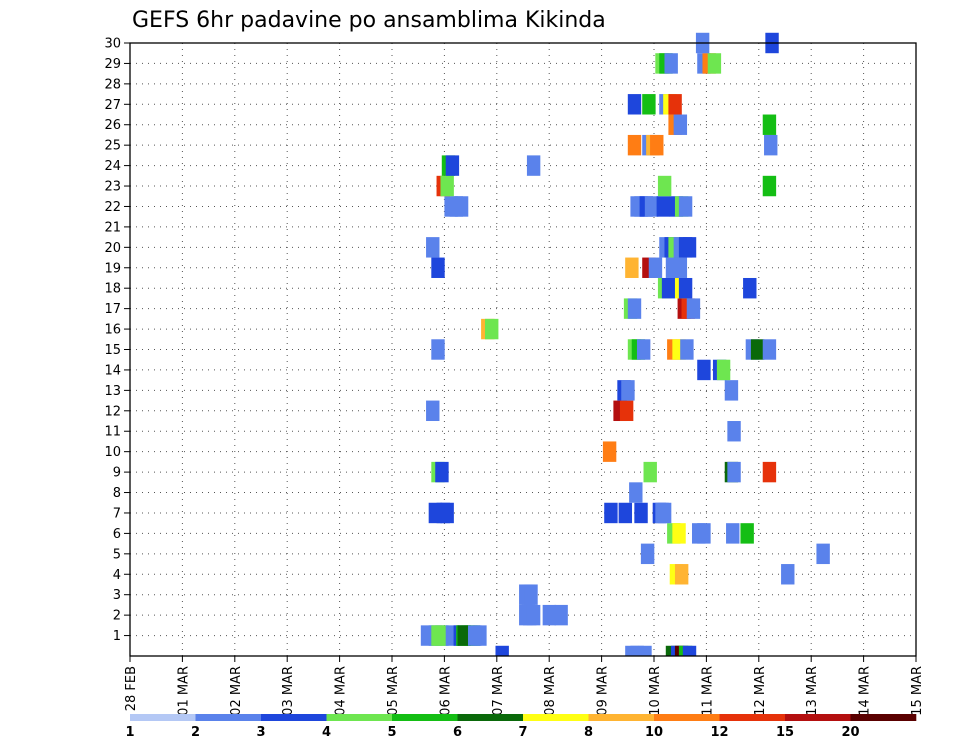 This screenshot has height=742, width=960. Describe the element at coordinates (550, 691) in the screenshot. I see `x-tick-label: 08 MAR` at that location.